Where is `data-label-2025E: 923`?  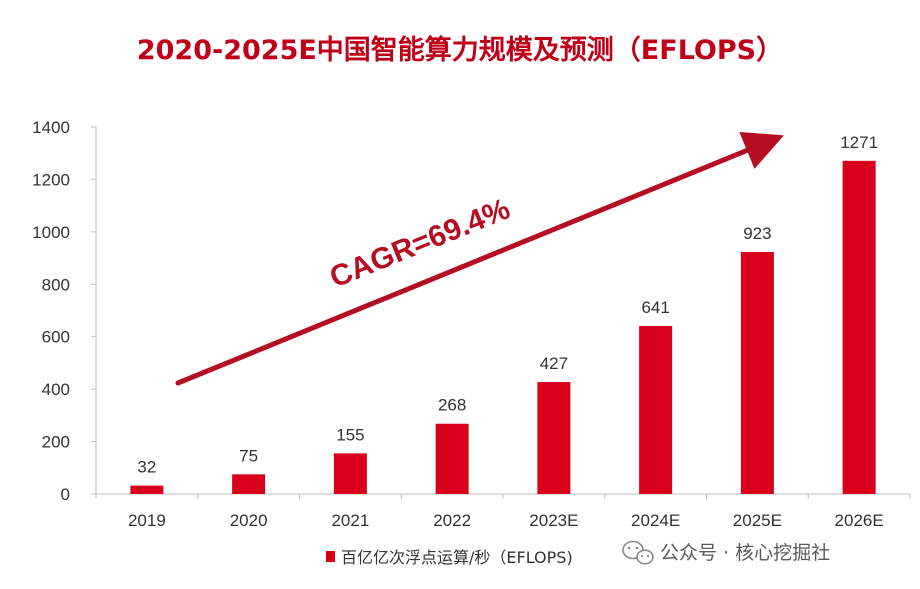
data-label-2025E: 923 is located at coordinates (757, 233).